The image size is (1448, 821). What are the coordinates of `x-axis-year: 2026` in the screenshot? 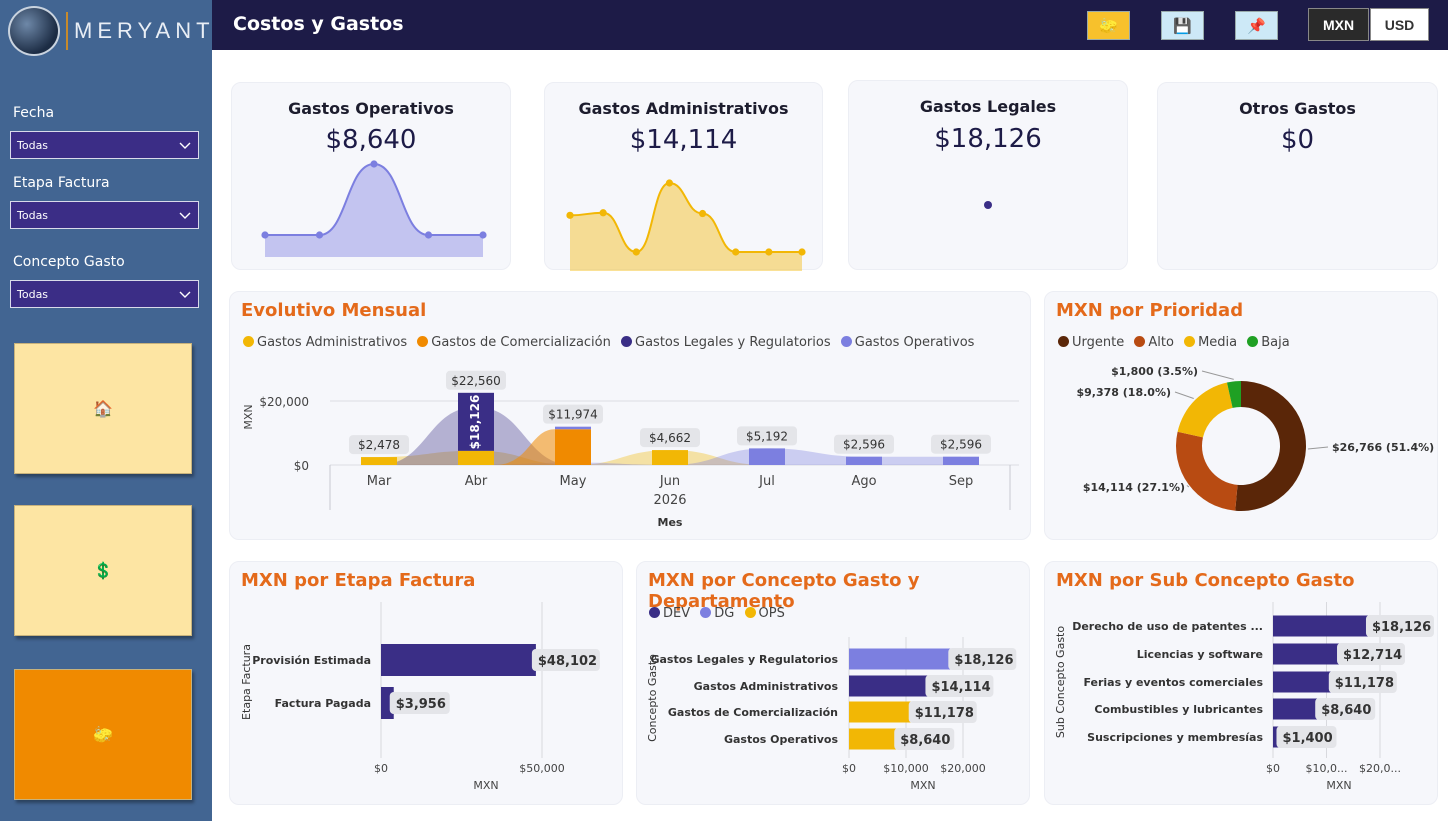 It's located at (669, 500).